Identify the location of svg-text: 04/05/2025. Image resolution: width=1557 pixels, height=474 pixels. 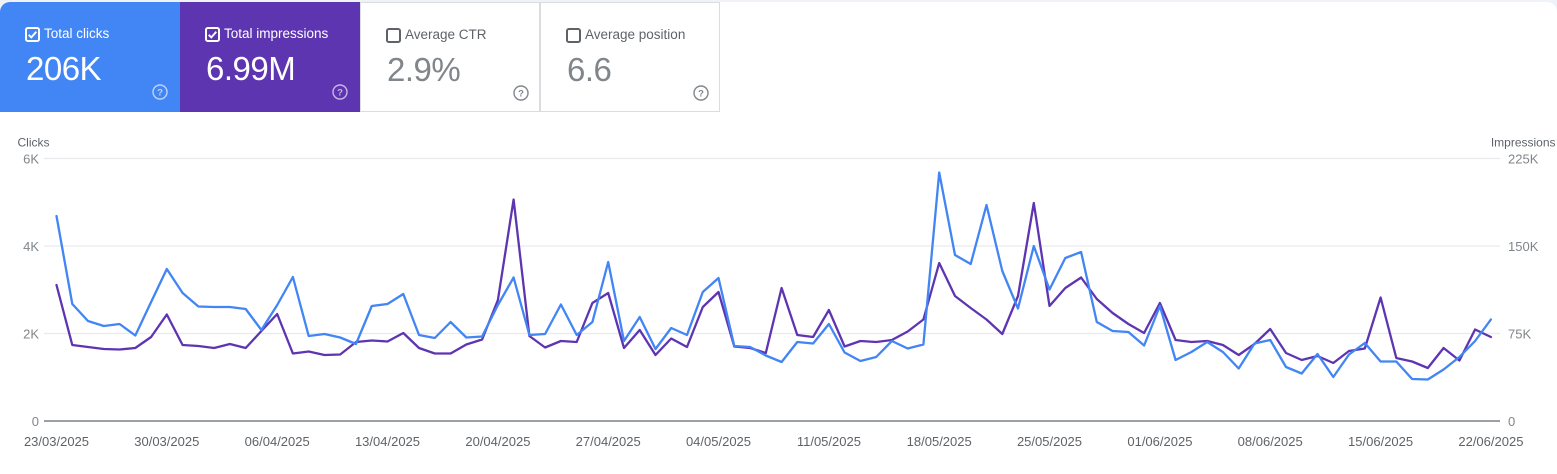
(718, 441).